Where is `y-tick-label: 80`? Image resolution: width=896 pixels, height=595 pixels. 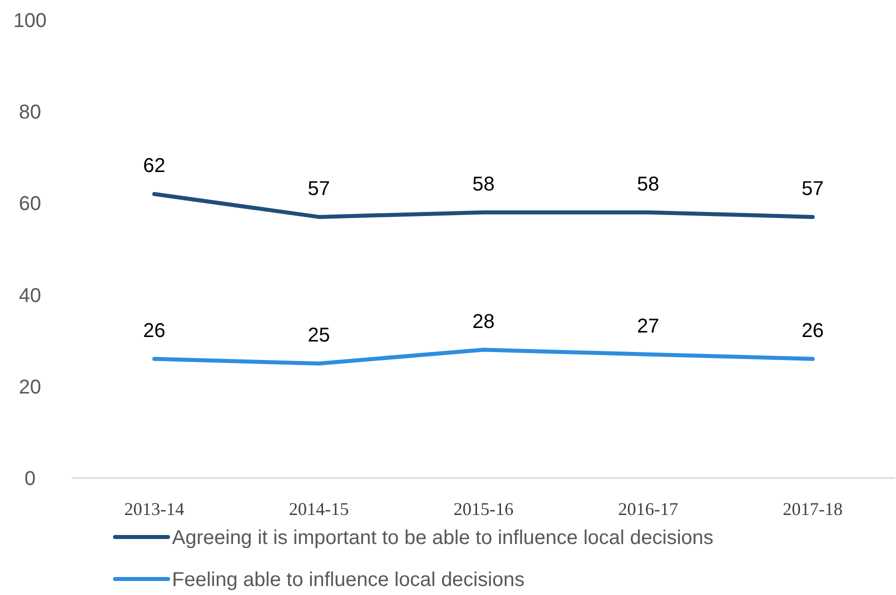 y-tick-label: 80 is located at coordinates (30, 113).